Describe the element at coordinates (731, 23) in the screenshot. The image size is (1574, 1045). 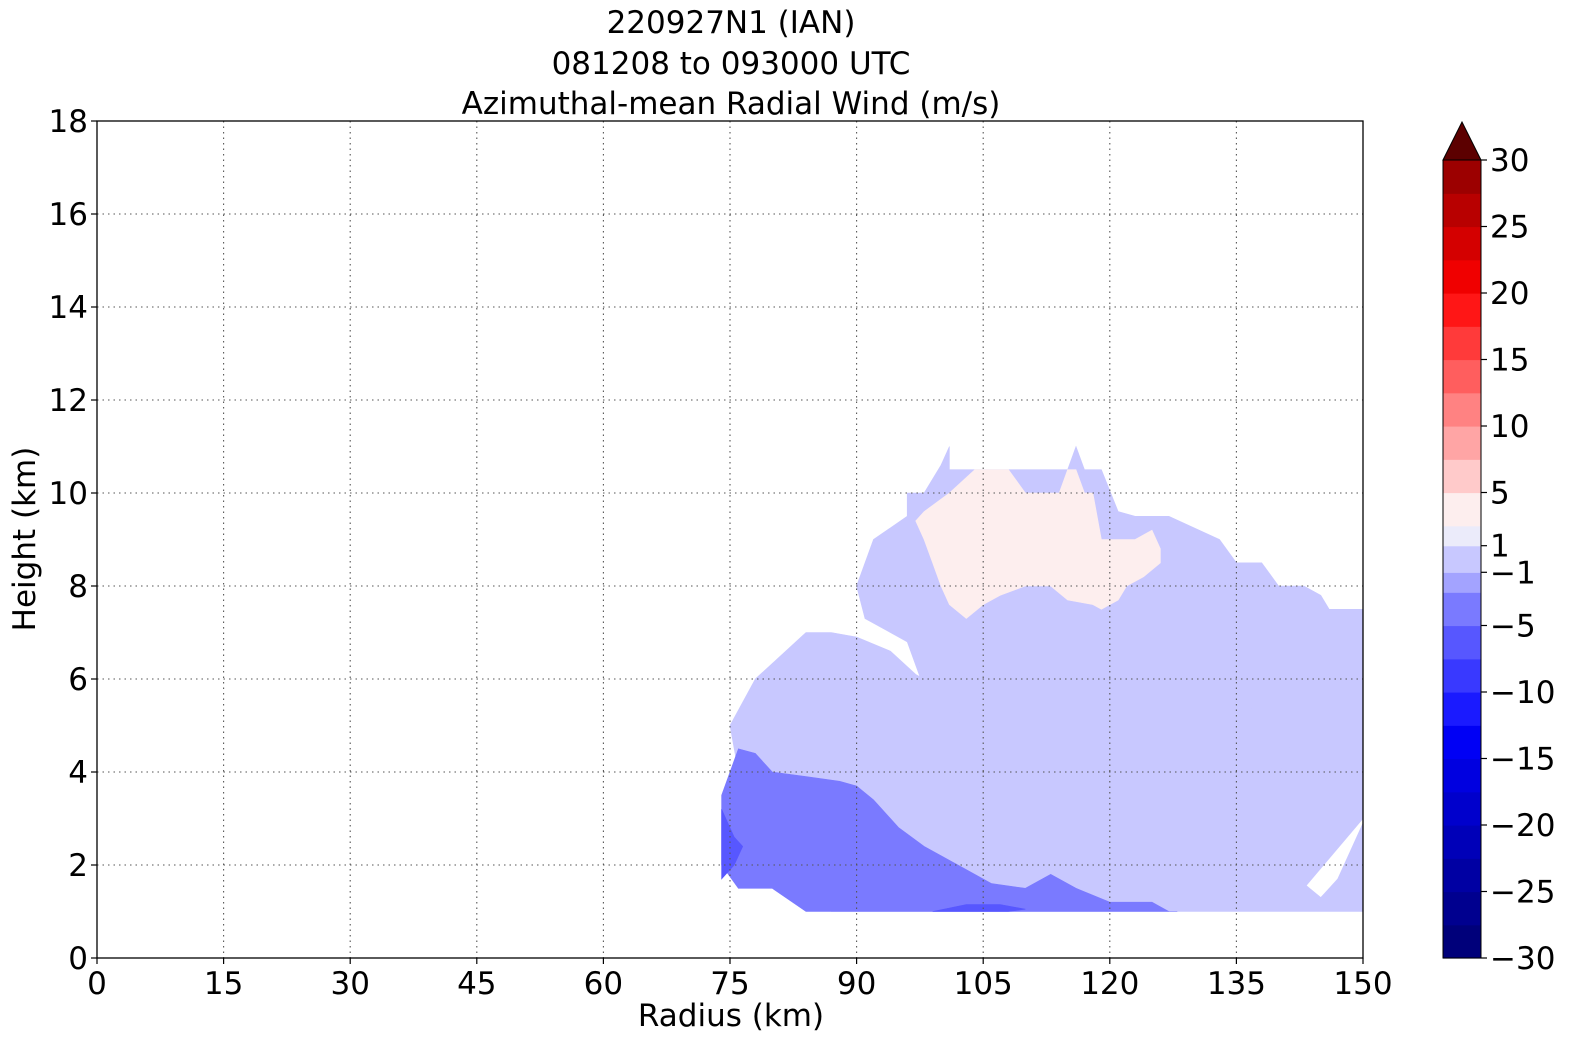
I see `chart-title-line-1: 220927N1 (IAN)` at that location.